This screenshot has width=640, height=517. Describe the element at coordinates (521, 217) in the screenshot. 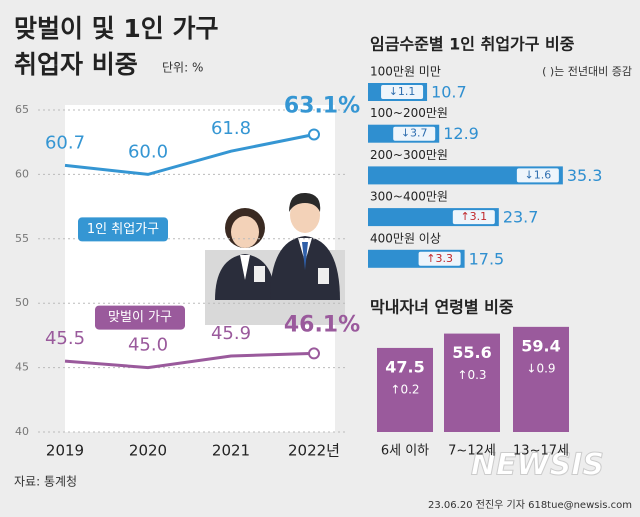

I see `value-label: 23.7` at that location.